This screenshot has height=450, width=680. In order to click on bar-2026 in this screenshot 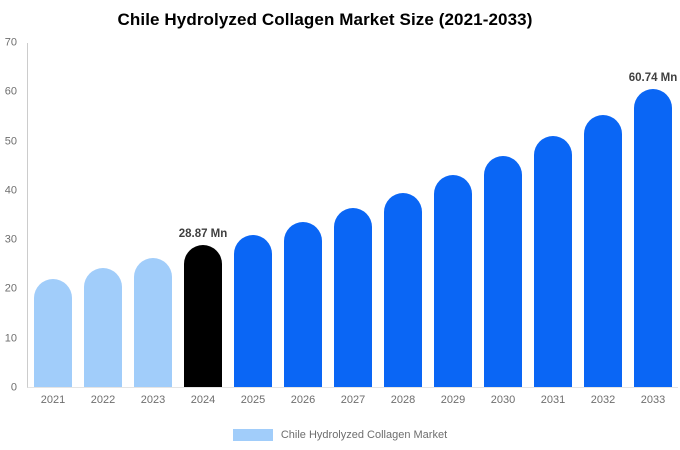, I will do `click(303, 304)`.